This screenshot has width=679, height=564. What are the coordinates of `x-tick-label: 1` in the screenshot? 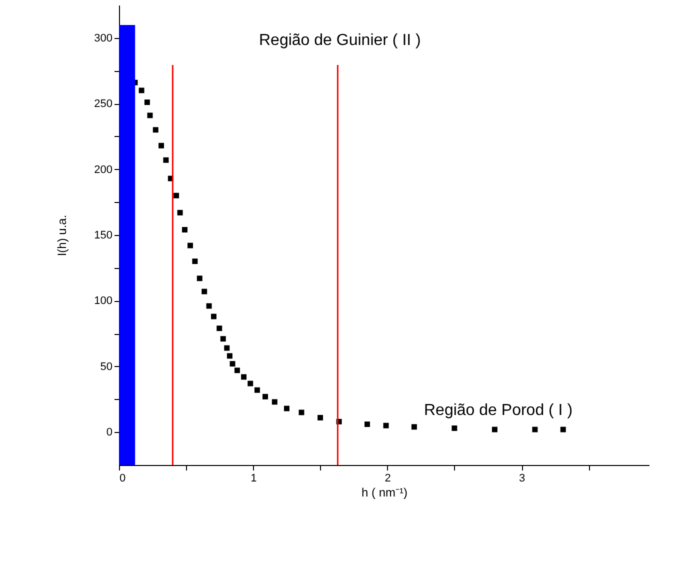 It's located at (253, 478).